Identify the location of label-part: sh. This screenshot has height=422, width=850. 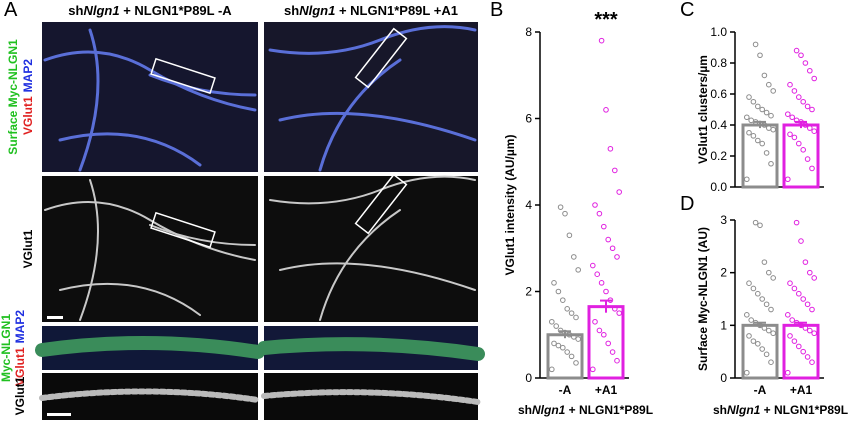
(720, 410).